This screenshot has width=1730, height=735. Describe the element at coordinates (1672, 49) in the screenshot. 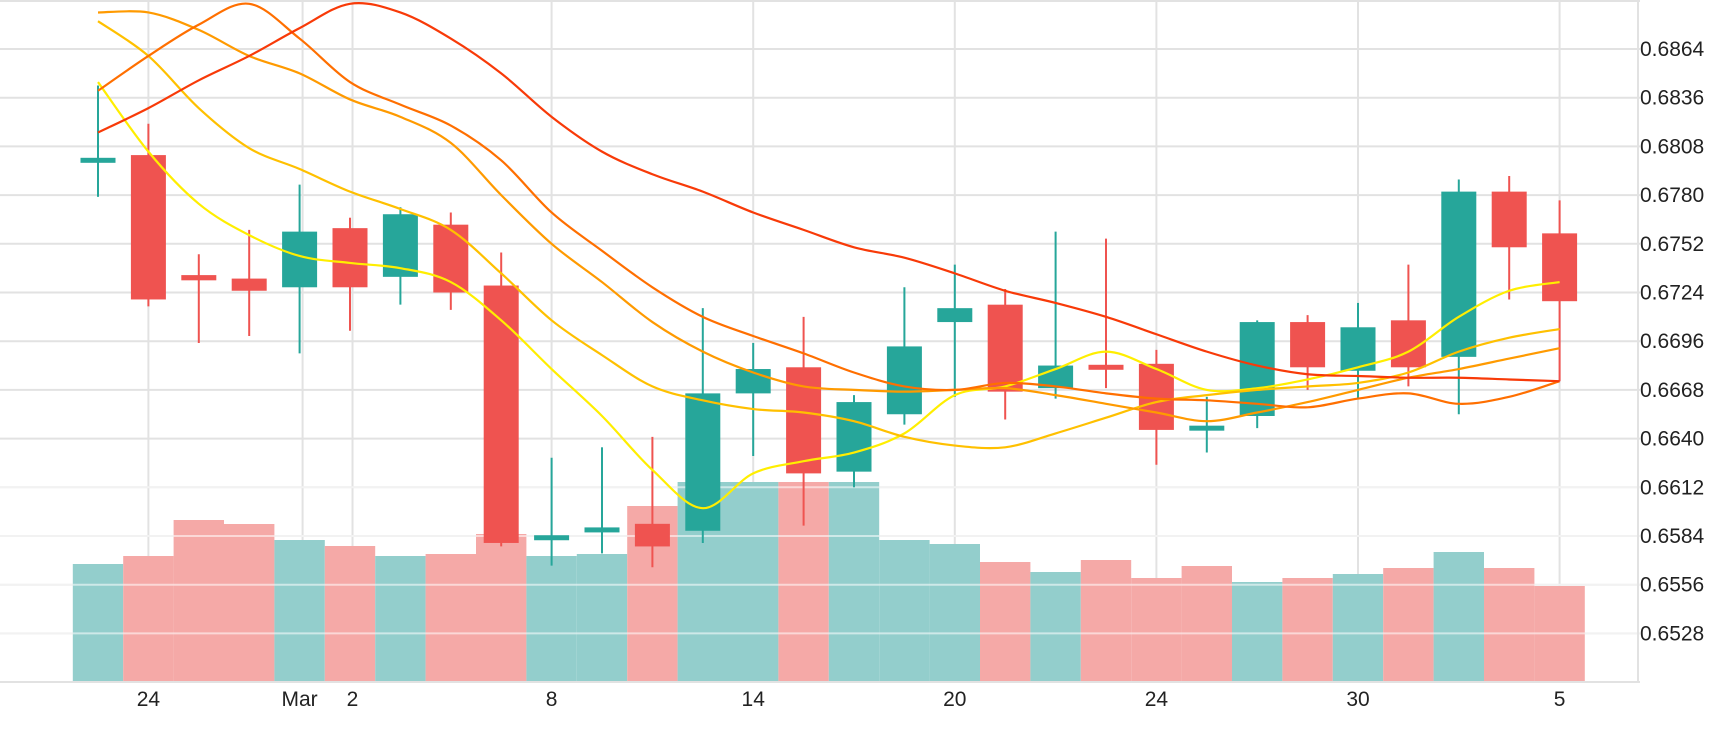

I see `y-tick-label: 0.6864` at that location.